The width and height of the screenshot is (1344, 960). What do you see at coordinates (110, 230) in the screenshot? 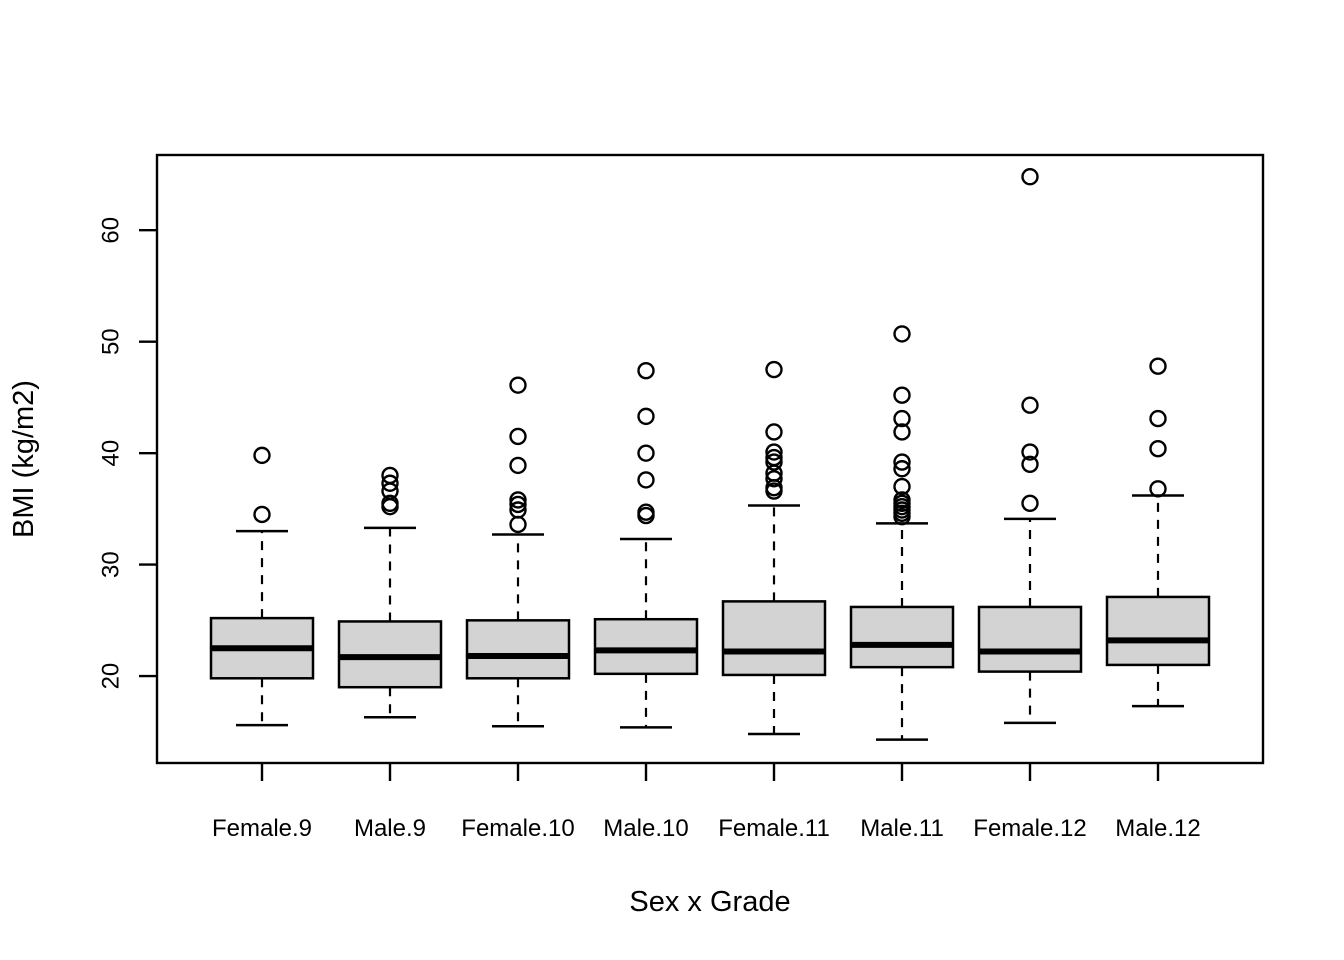
I see `y-tick-label: 60` at bounding box center [110, 230].